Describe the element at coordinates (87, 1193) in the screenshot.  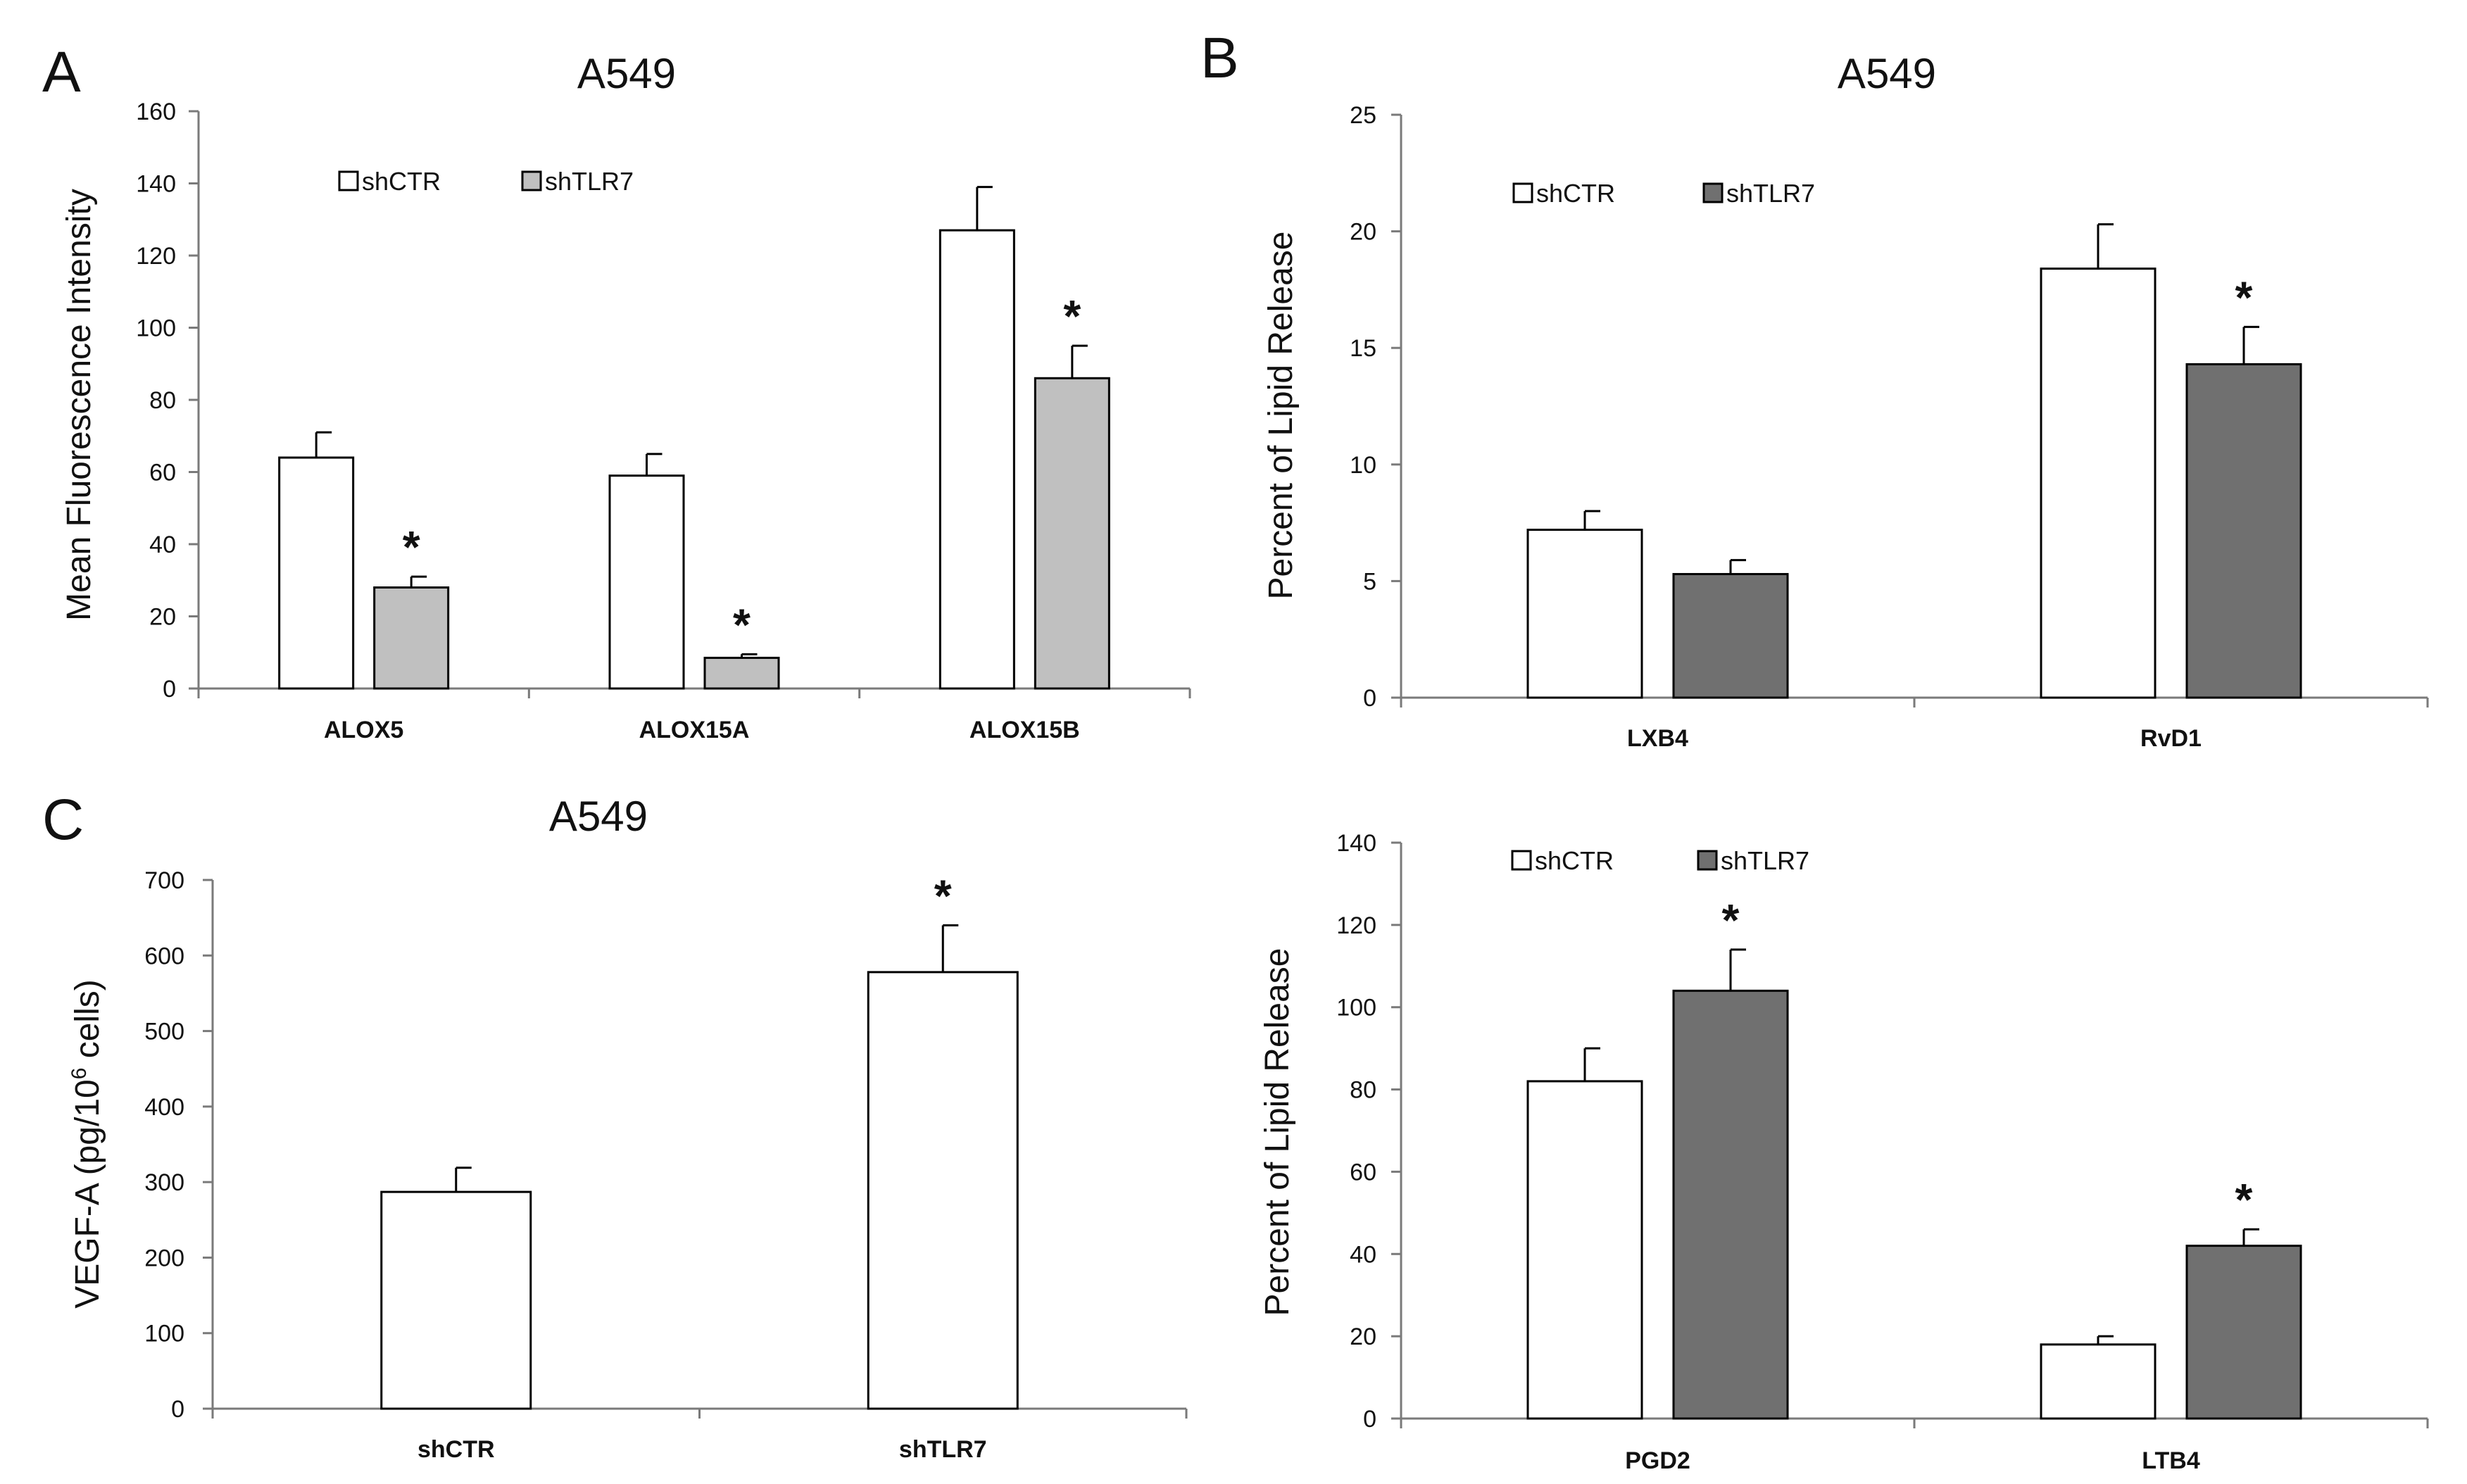
I see `y-axis-label-main: VEGF-A (pg/10` at that location.